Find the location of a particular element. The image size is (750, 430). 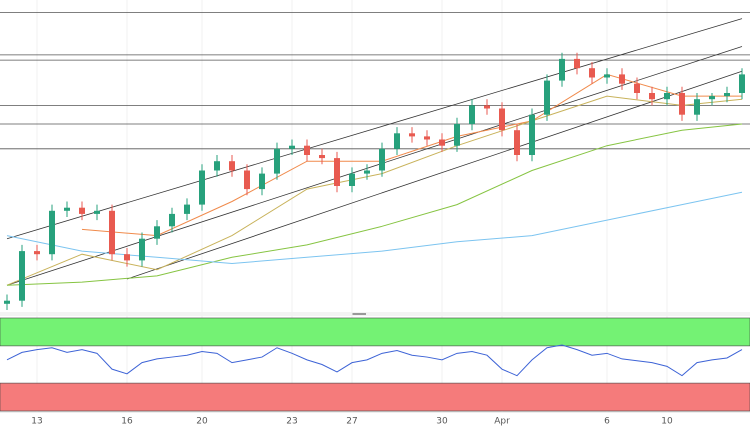

x-tick-label: 30 is located at coordinates (442, 422).